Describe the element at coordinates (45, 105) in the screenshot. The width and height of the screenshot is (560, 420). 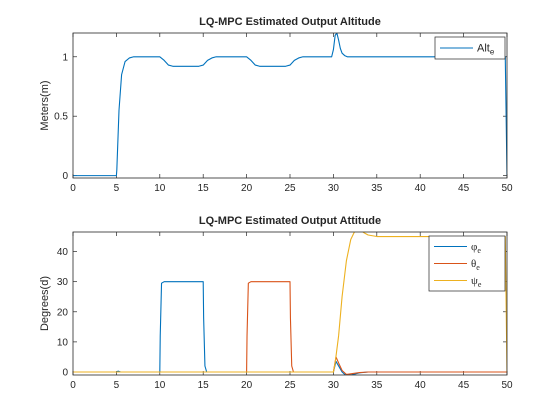
I see `altitude-y-axis-label: Meters(m)` at that location.